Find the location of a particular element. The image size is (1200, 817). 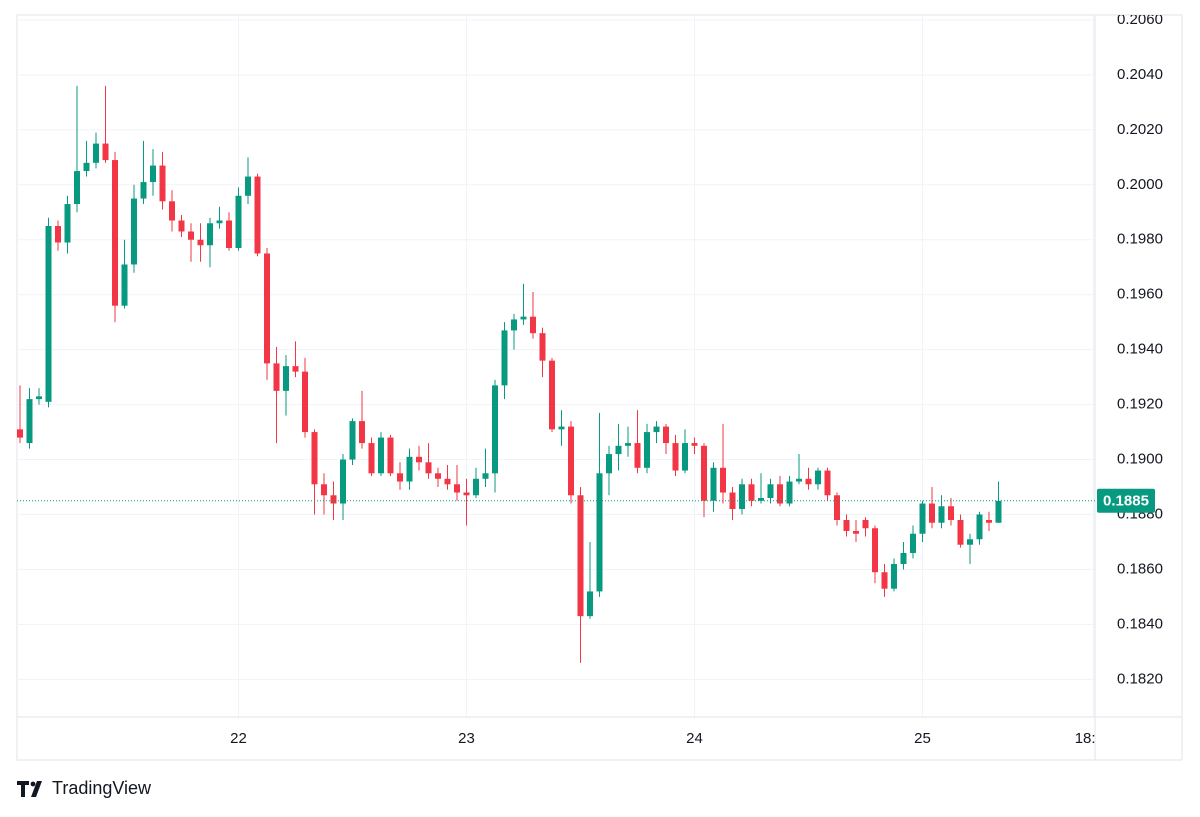

last-price-box is located at coordinates (1126, 500).